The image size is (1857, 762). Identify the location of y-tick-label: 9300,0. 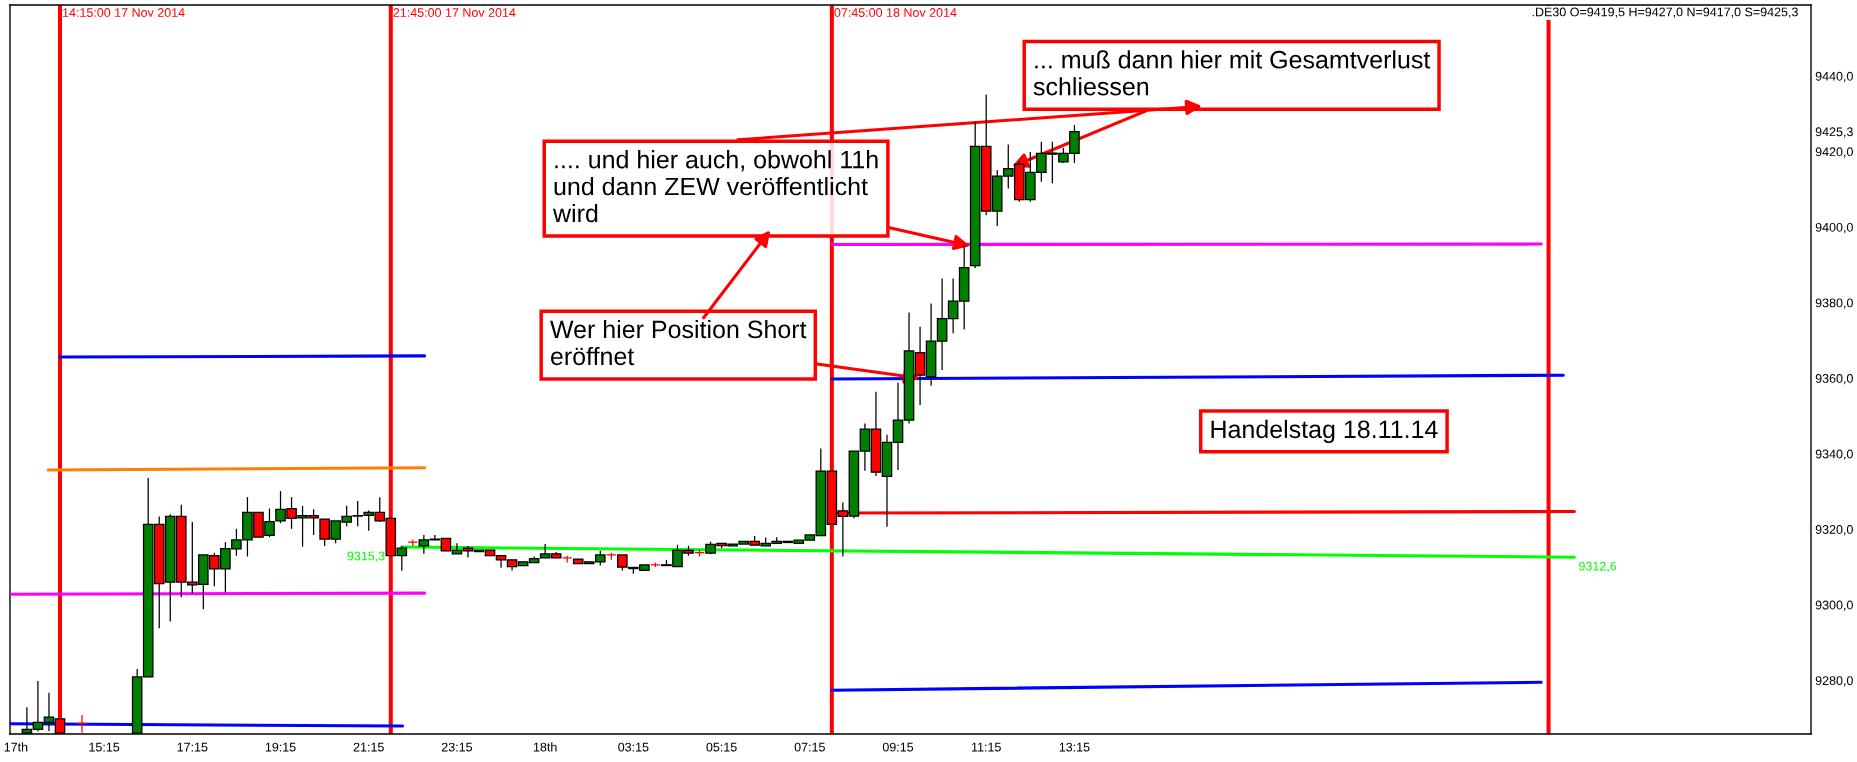
(1834, 605).